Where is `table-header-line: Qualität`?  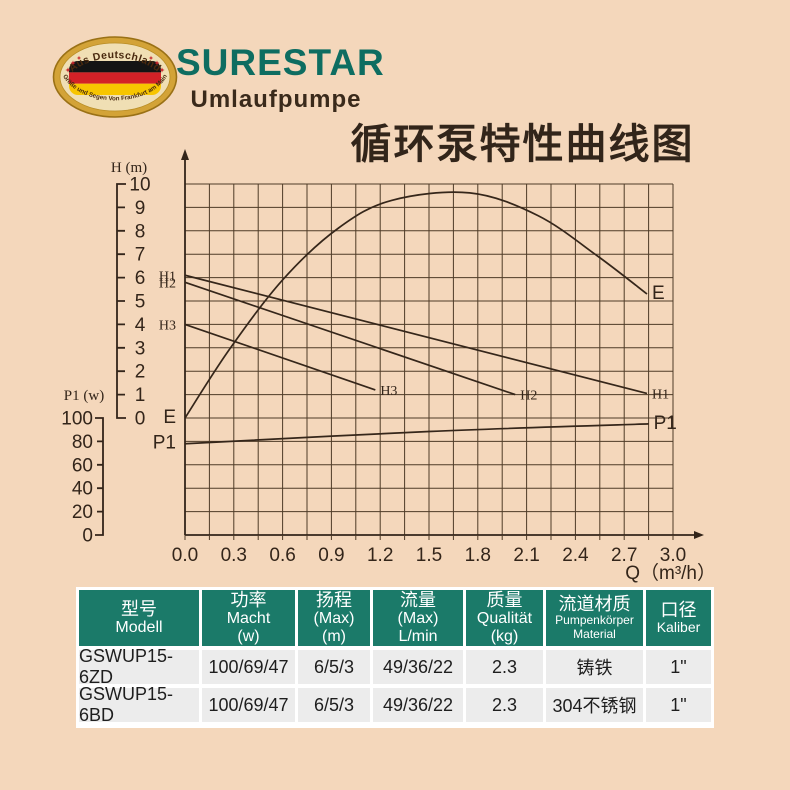 table-header-line: Qualität is located at coordinates (504, 619).